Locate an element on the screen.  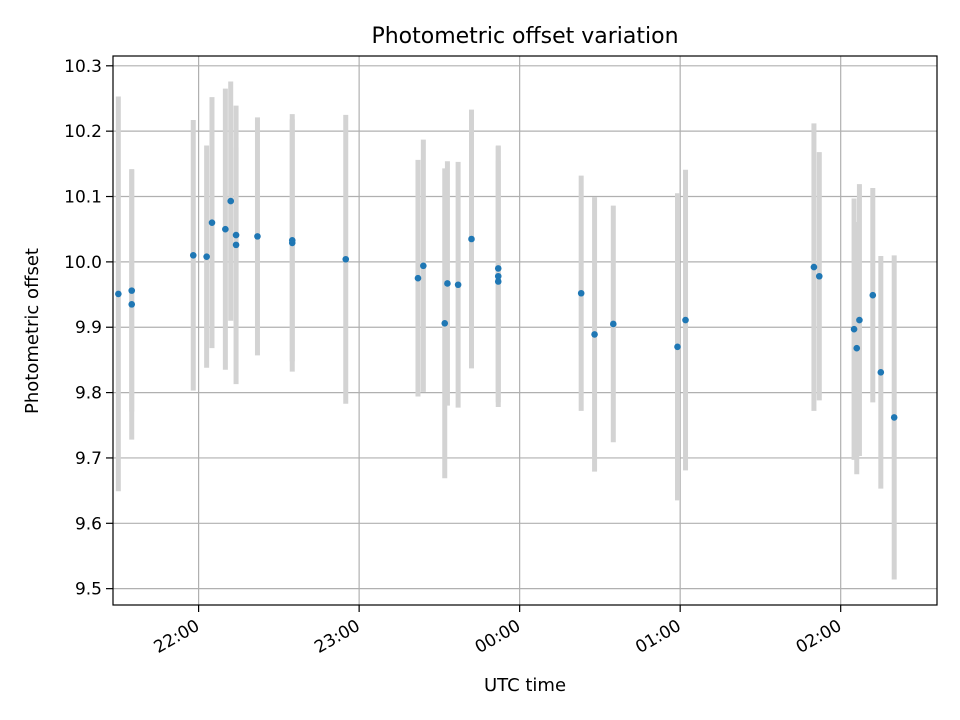
y-tick-label: 9.5 is located at coordinates (88, 590).